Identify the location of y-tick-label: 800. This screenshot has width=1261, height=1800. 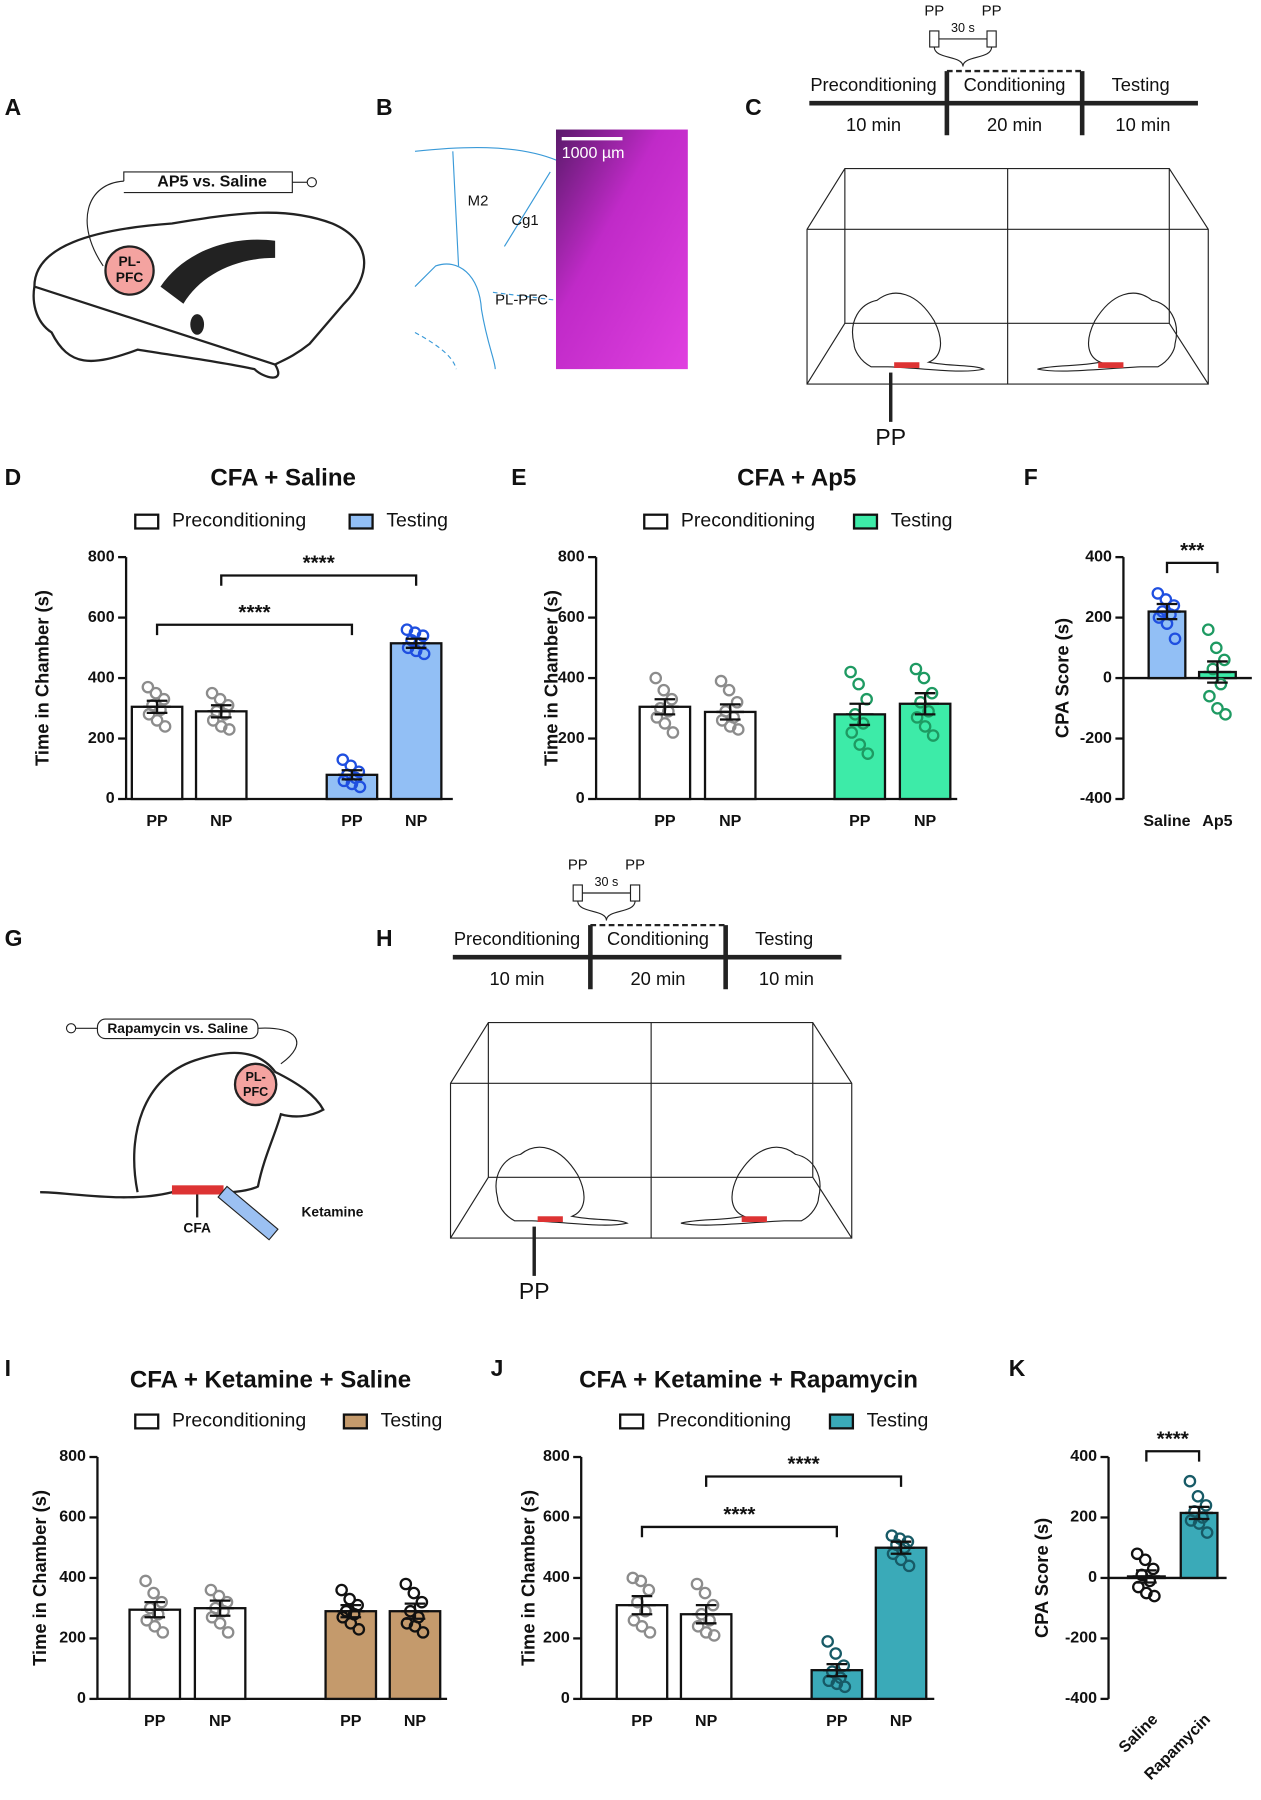
(556, 1456).